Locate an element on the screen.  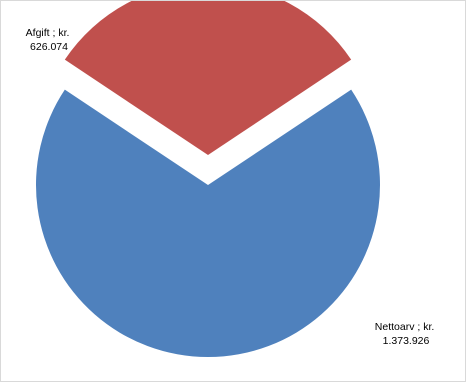
slice-label-nettoarv-value: 1.373.926 is located at coordinates (406, 341).